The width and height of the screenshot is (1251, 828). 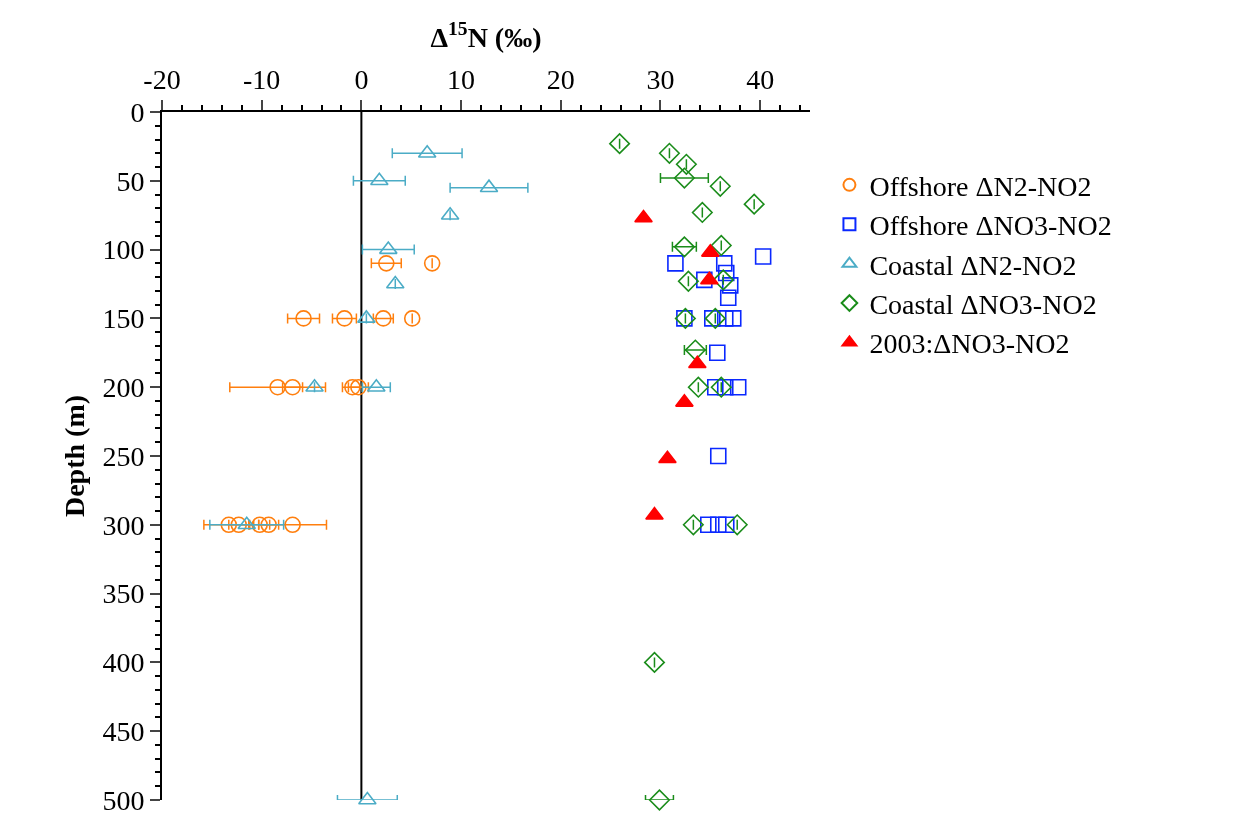 I want to click on legend-label: Offshore ΔN2-NO2, so click(x=980, y=186).